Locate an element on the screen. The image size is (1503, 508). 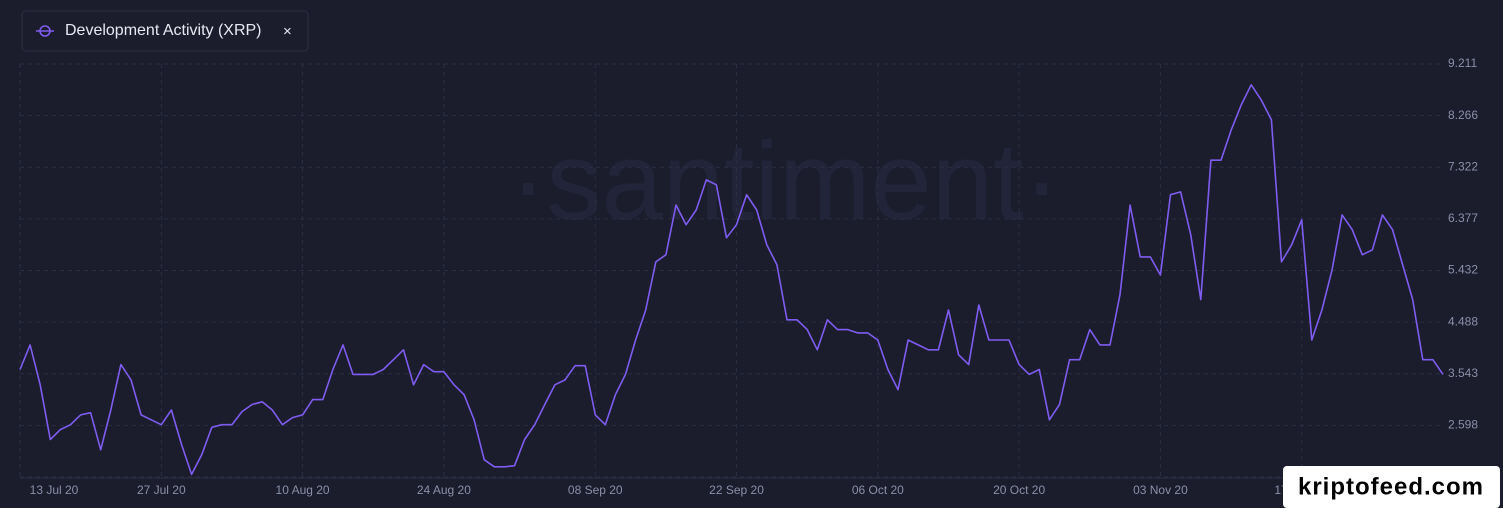
watermark: ·santiment· is located at coordinates (785, 181).